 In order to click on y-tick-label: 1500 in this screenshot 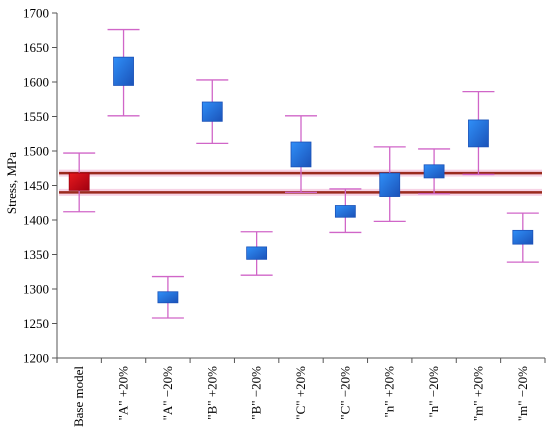, I will do `click(36, 151)`.